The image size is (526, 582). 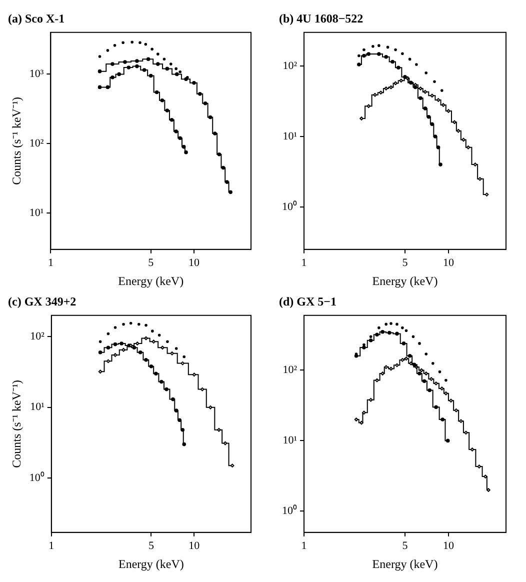 I want to click on chart-title: (b) 4U 1608−522, so click(x=321, y=18).